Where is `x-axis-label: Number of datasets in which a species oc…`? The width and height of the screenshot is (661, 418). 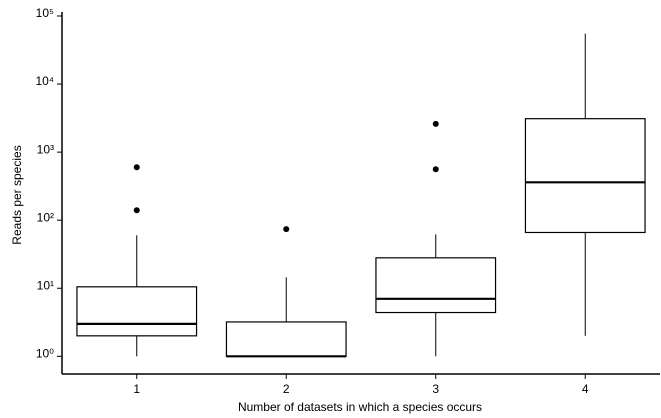
x-axis-label: Number of datasets in which a species oc… is located at coordinates (360, 407).